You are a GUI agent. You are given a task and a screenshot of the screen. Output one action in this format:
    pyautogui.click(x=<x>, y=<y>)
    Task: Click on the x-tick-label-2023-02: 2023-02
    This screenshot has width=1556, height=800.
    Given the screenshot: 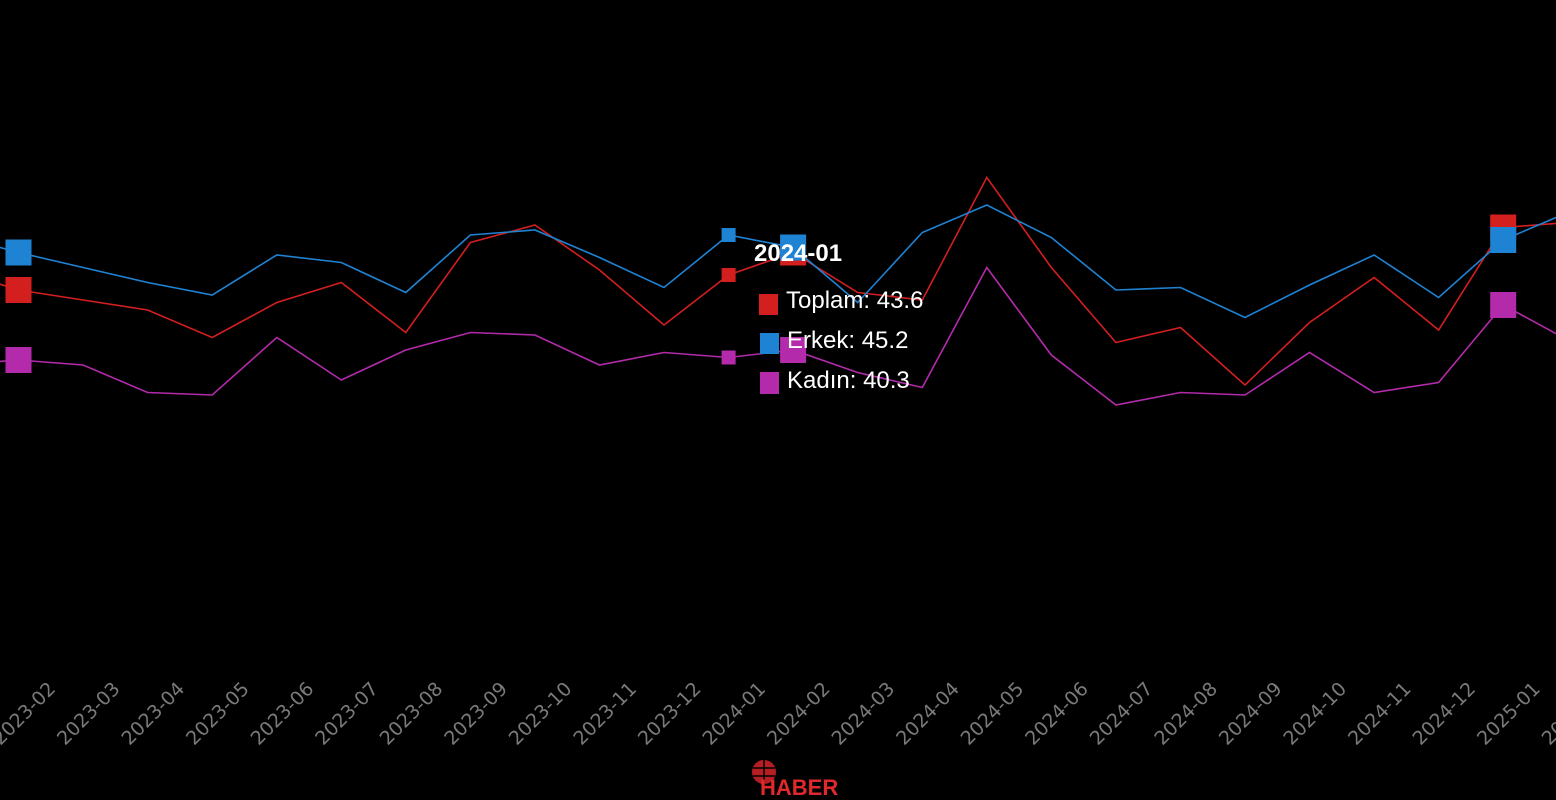 What is the action you would take?
    pyautogui.click(x=30, y=714)
    